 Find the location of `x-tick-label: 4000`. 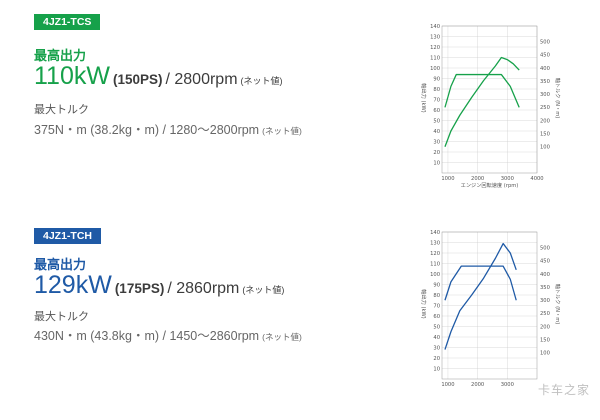

x-tick-label: 4000 is located at coordinates (536, 179).